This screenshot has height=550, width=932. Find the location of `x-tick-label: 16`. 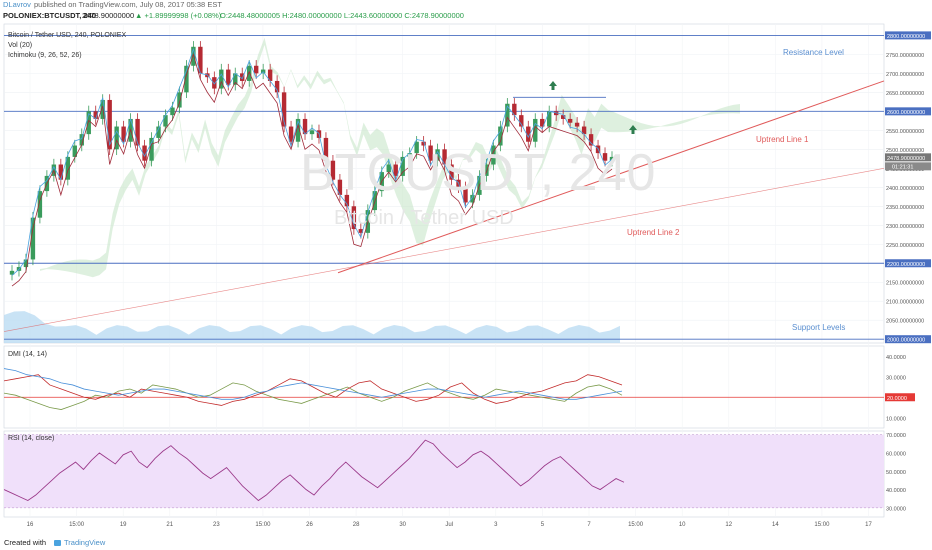

x-tick-label: 16 is located at coordinates (30, 525).